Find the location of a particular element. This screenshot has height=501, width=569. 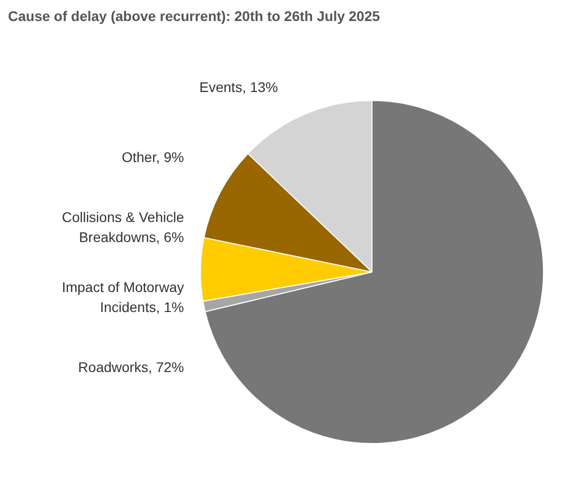

slice-label: Roadworks, 72% is located at coordinates (131, 366).